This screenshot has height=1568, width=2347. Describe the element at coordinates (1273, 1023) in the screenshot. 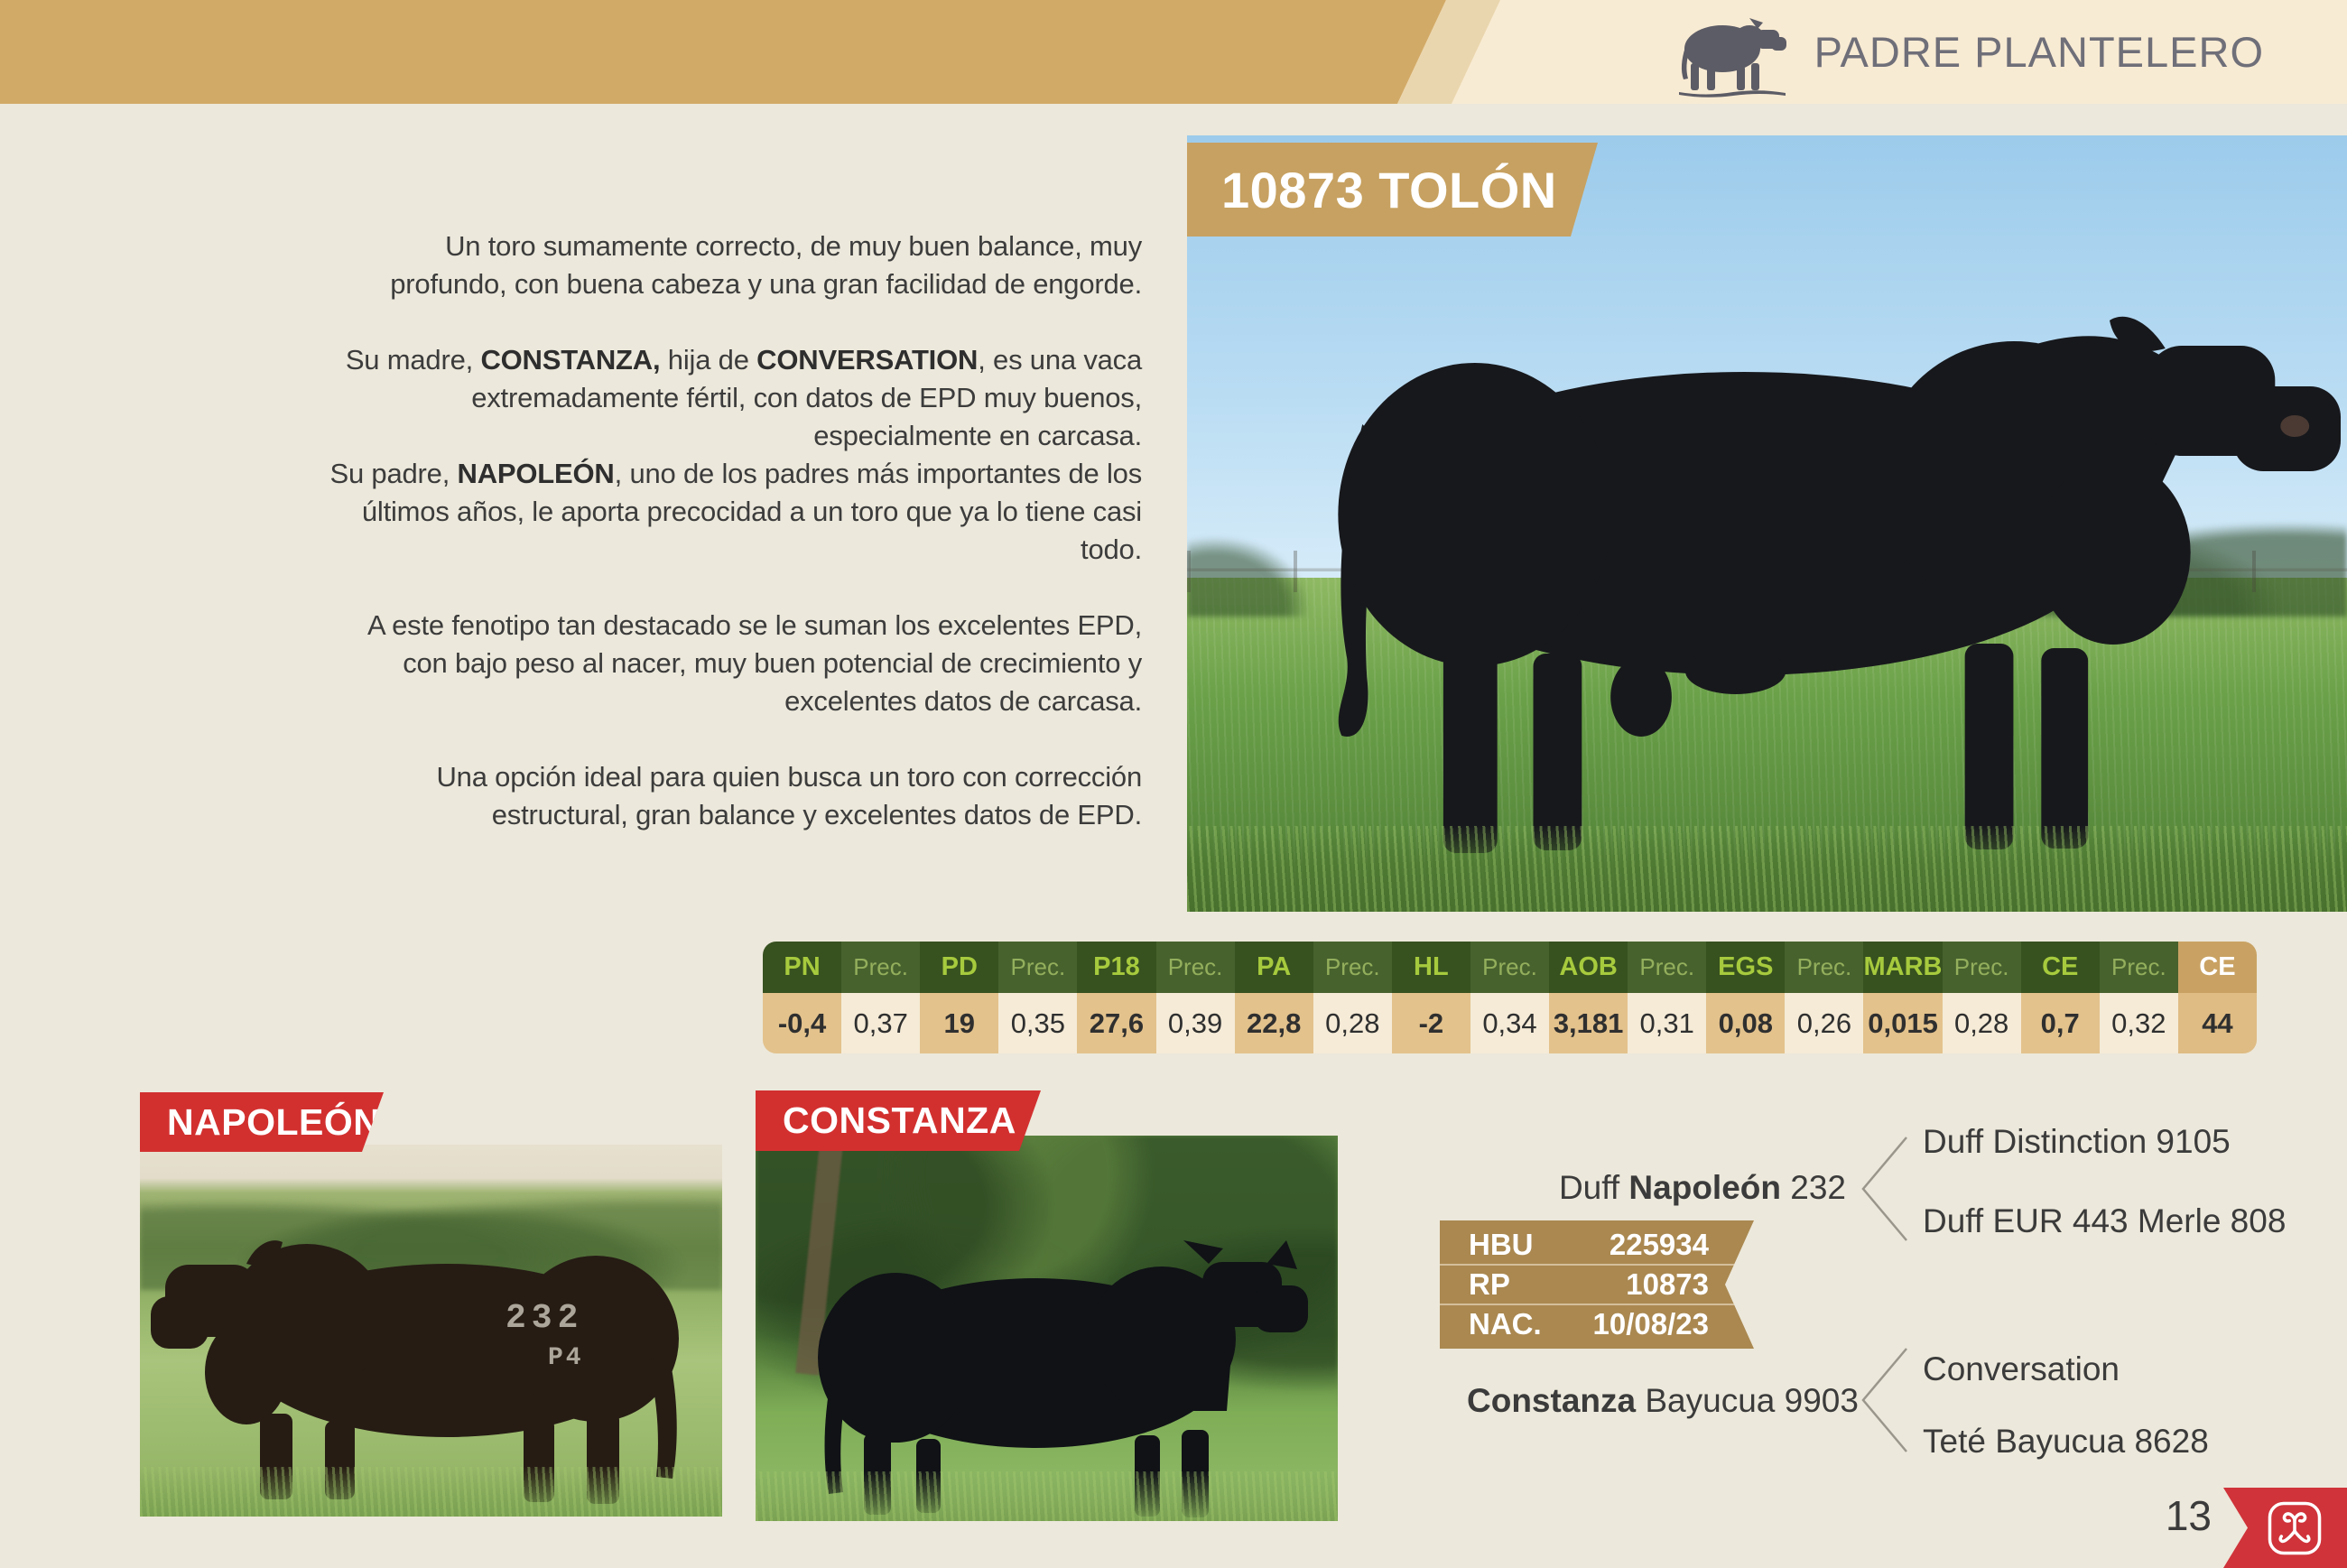

I see `epd-value: 22,8` at that location.